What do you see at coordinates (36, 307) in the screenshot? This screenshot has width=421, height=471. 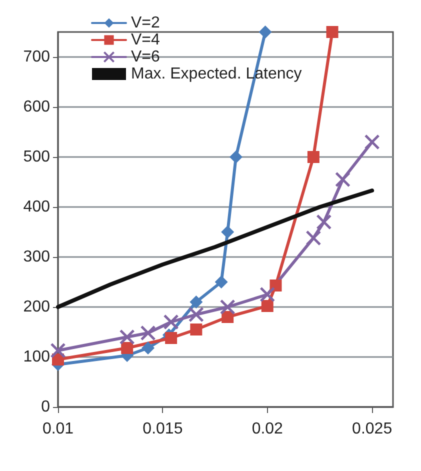 I see `y-tick-label: 200` at bounding box center [36, 307].